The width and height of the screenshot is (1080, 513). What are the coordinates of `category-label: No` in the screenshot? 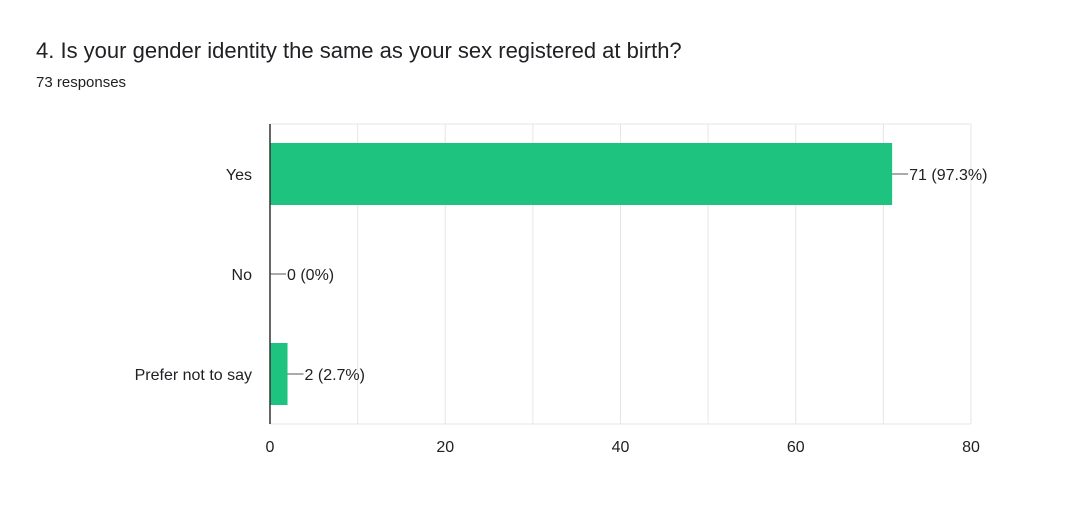 It's located at (242, 275).